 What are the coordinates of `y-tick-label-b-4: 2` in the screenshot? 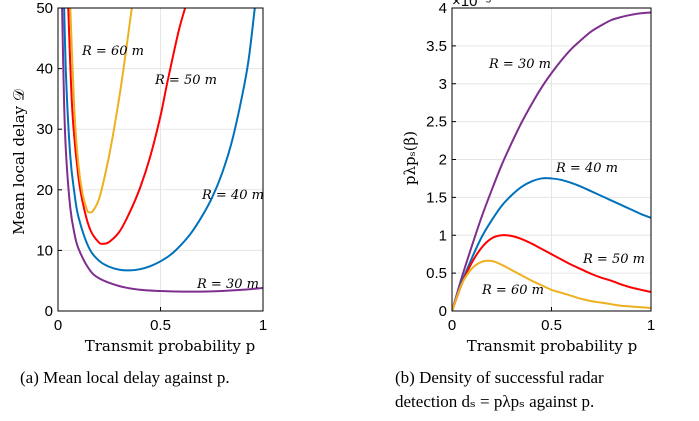 It's located at (443, 160).